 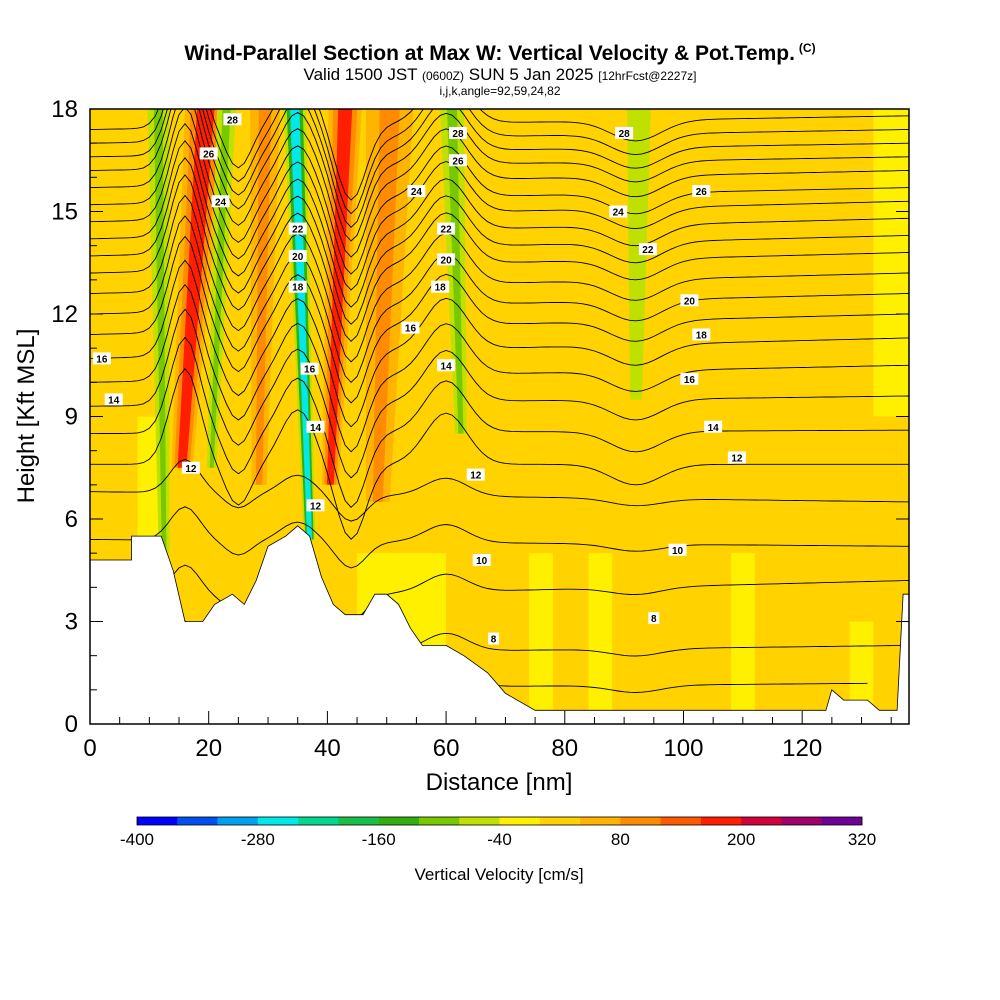 I want to click on colorbar-tick-label: -40, so click(x=499, y=839).